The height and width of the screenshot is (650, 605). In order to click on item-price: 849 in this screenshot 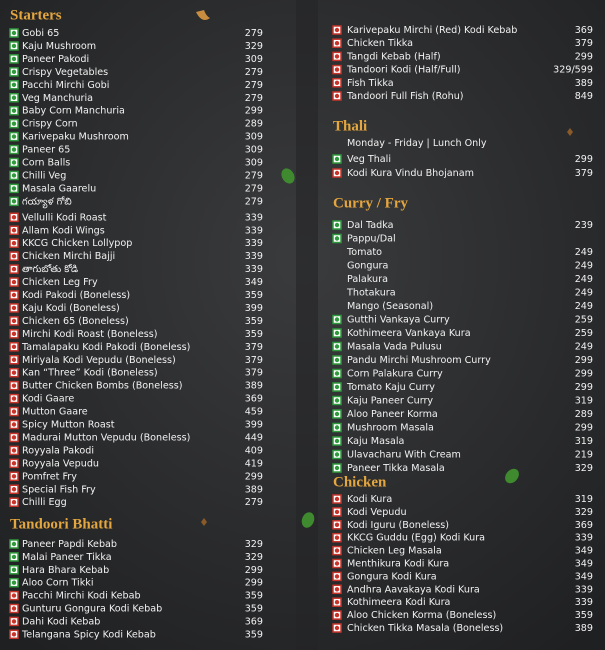, I will do `click(584, 96)`.